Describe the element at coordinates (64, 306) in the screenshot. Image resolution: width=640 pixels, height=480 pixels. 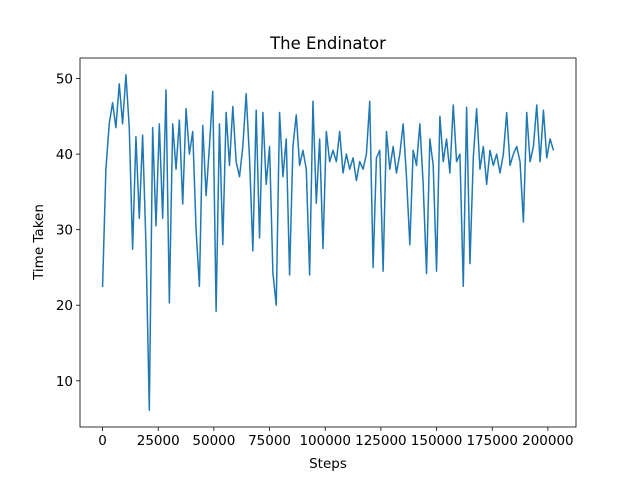
I see `y-tick-label: 20` at that location.